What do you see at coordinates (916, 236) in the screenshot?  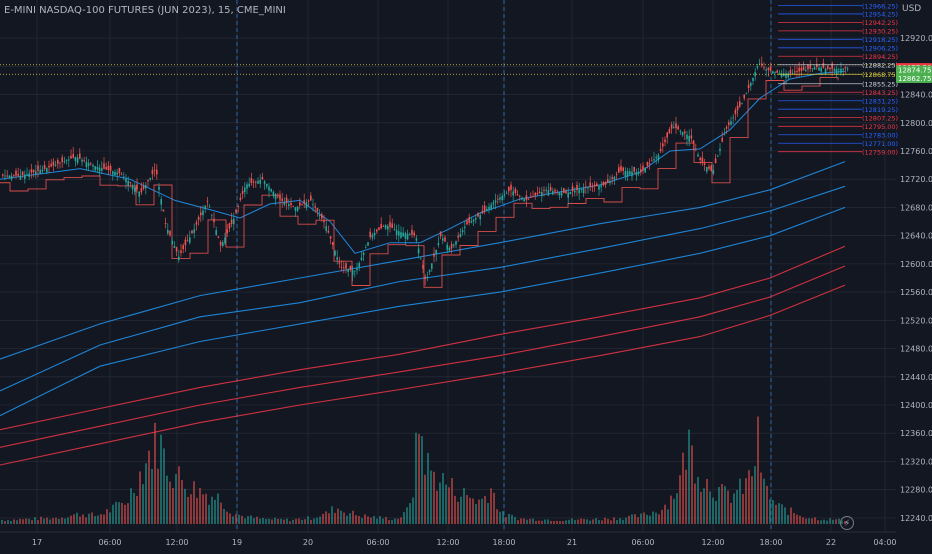 I see `y-tick-label: 12640.00` at bounding box center [916, 236].